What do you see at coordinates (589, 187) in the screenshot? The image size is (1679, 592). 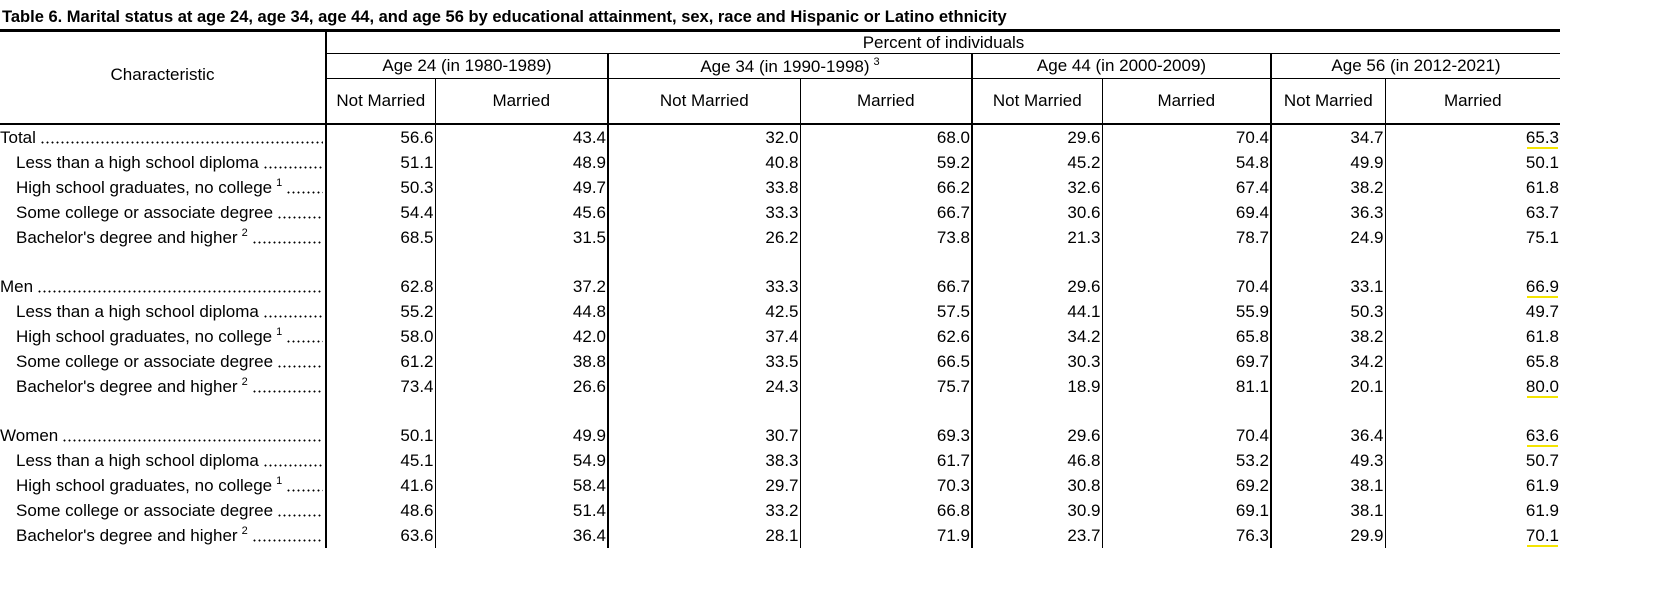 I see `value: 49.7` at bounding box center [589, 187].